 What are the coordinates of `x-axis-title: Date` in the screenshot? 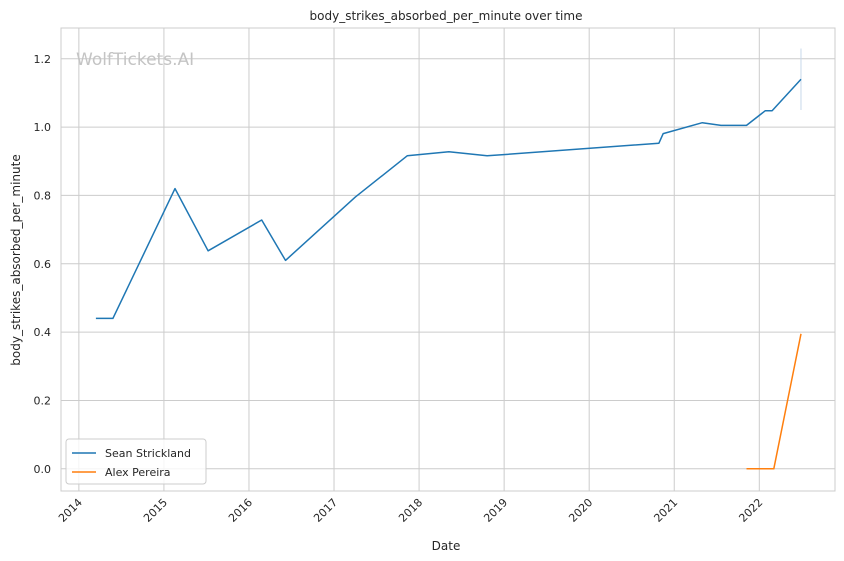 It's located at (446, 546).